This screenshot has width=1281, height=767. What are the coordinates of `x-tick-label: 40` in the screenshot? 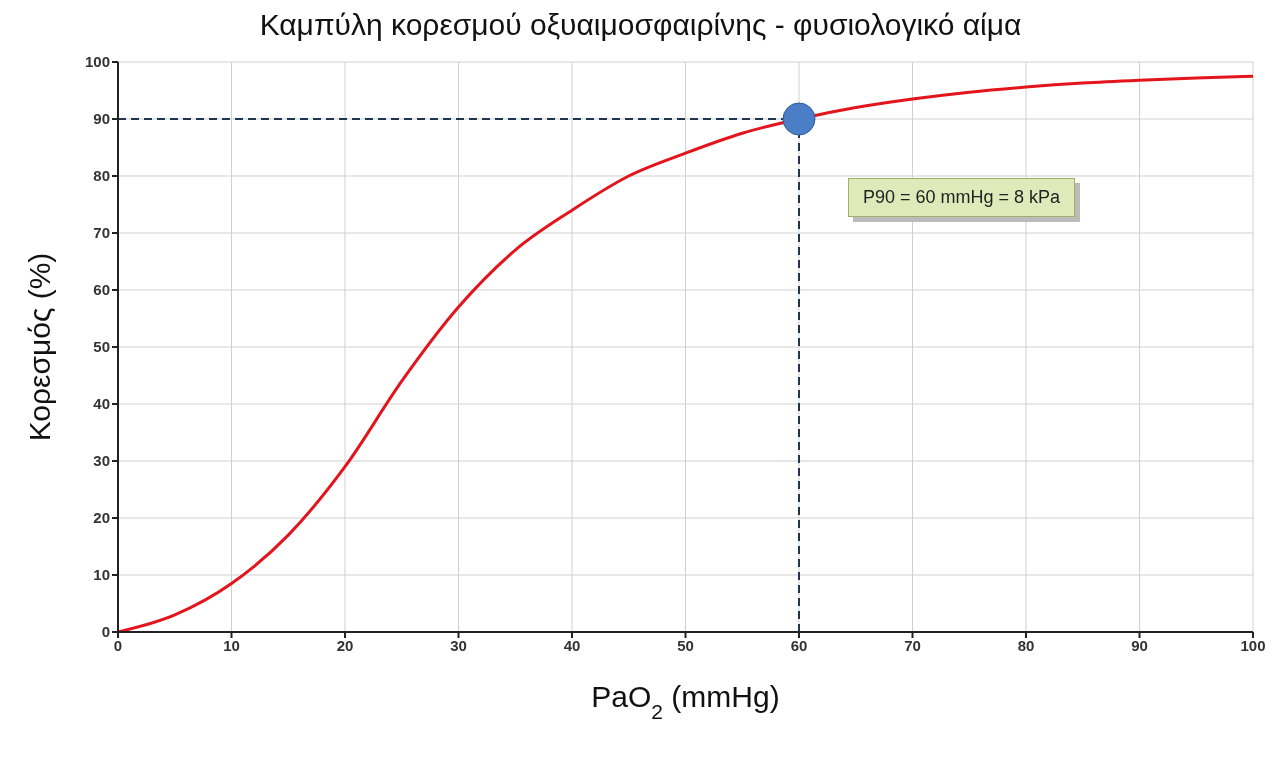 It's located at (572, 645).